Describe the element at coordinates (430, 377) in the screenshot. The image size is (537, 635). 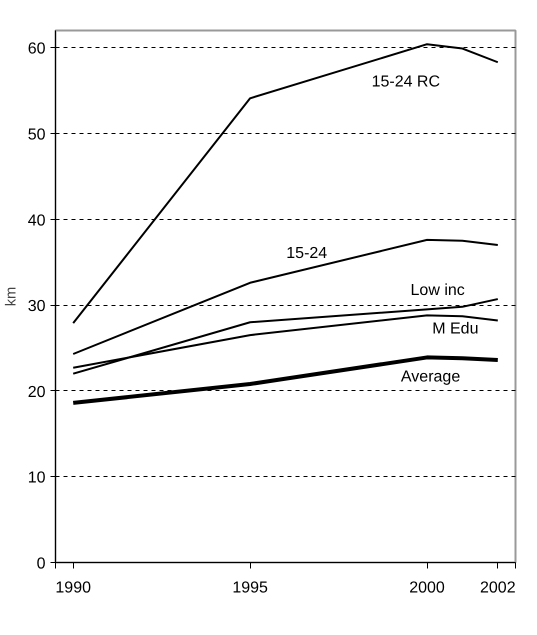
I see `series-label: Average` at that location.